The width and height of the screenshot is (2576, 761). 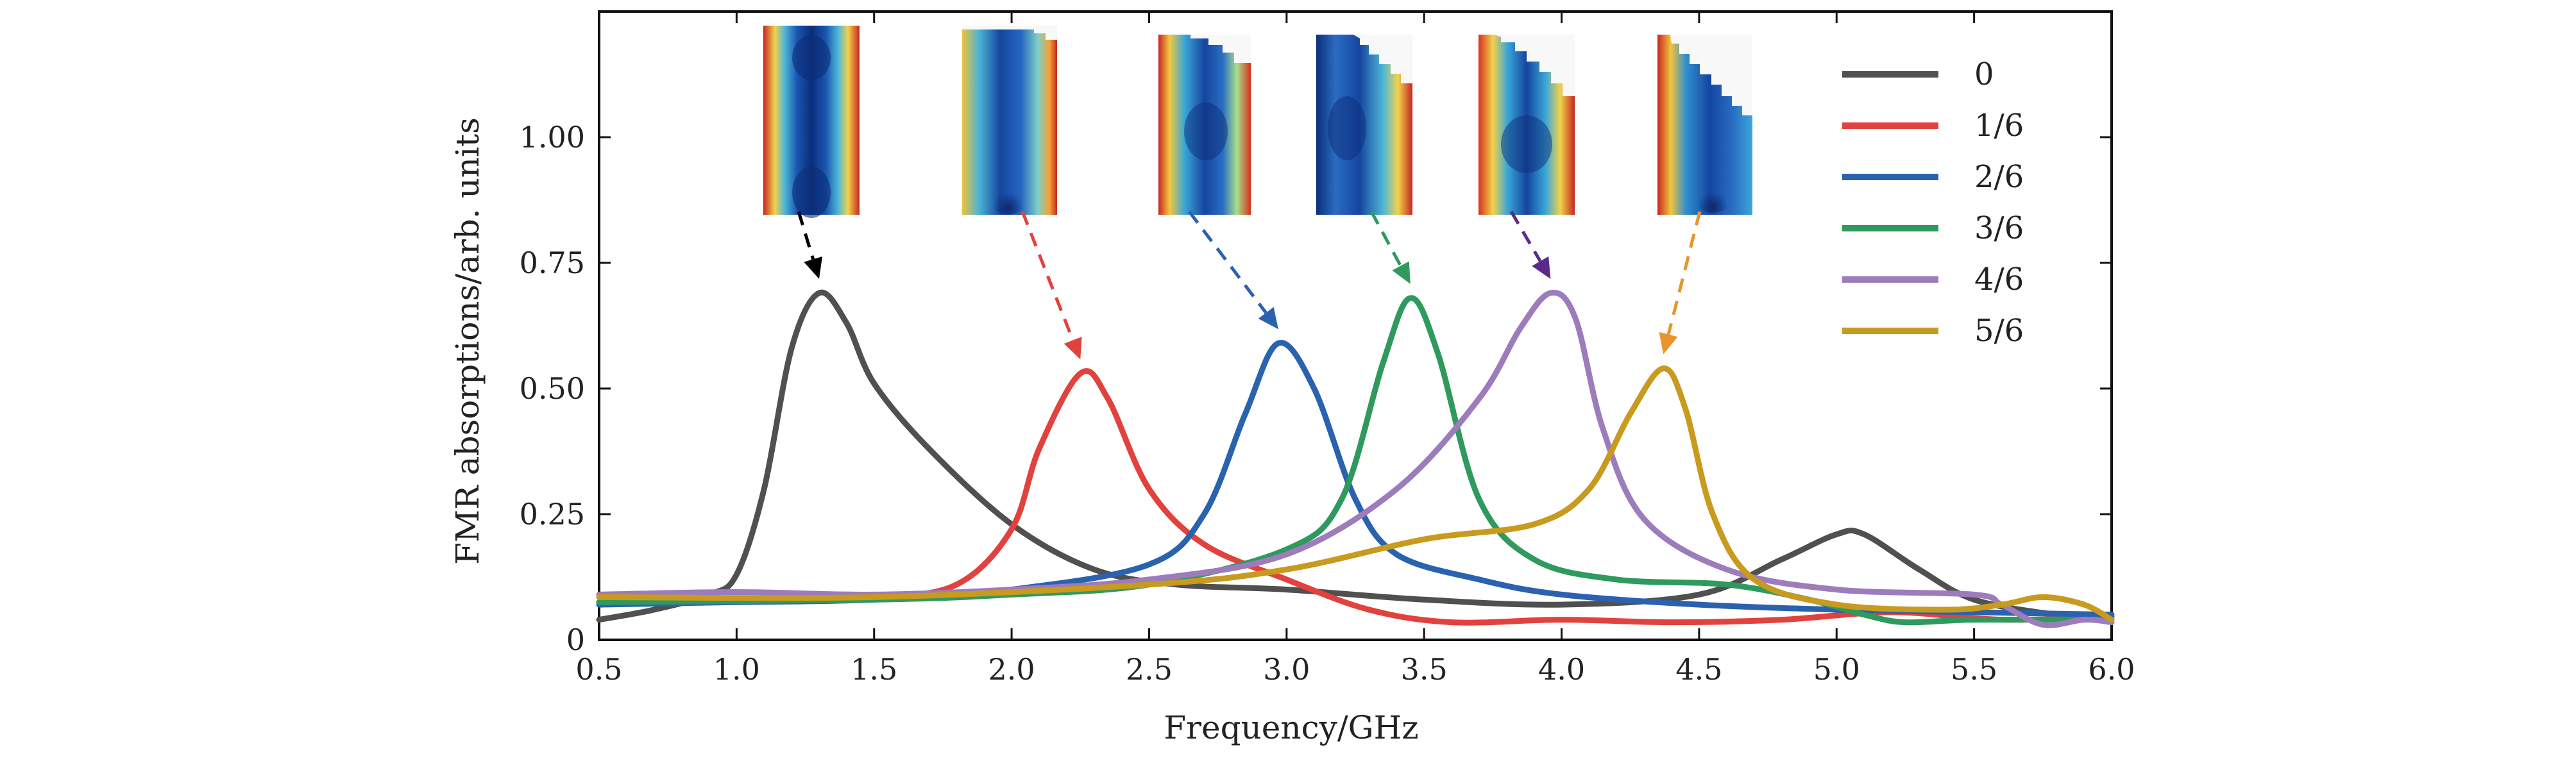 I want to click on legend-label: 1/6, so click(x=1999, y=126).